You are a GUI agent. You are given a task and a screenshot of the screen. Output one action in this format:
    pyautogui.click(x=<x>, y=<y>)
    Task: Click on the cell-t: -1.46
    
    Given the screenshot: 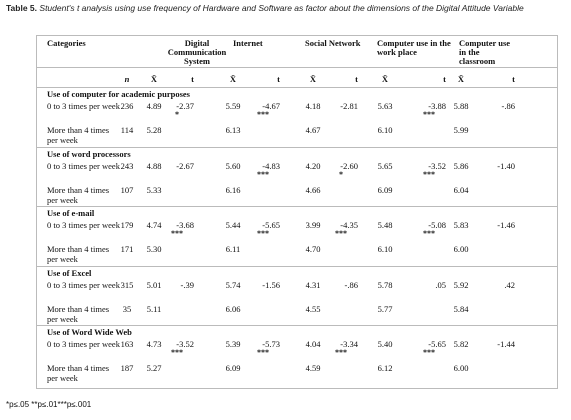 What is the action you would take?
    pyautogui.click(x=506, y=225)
    